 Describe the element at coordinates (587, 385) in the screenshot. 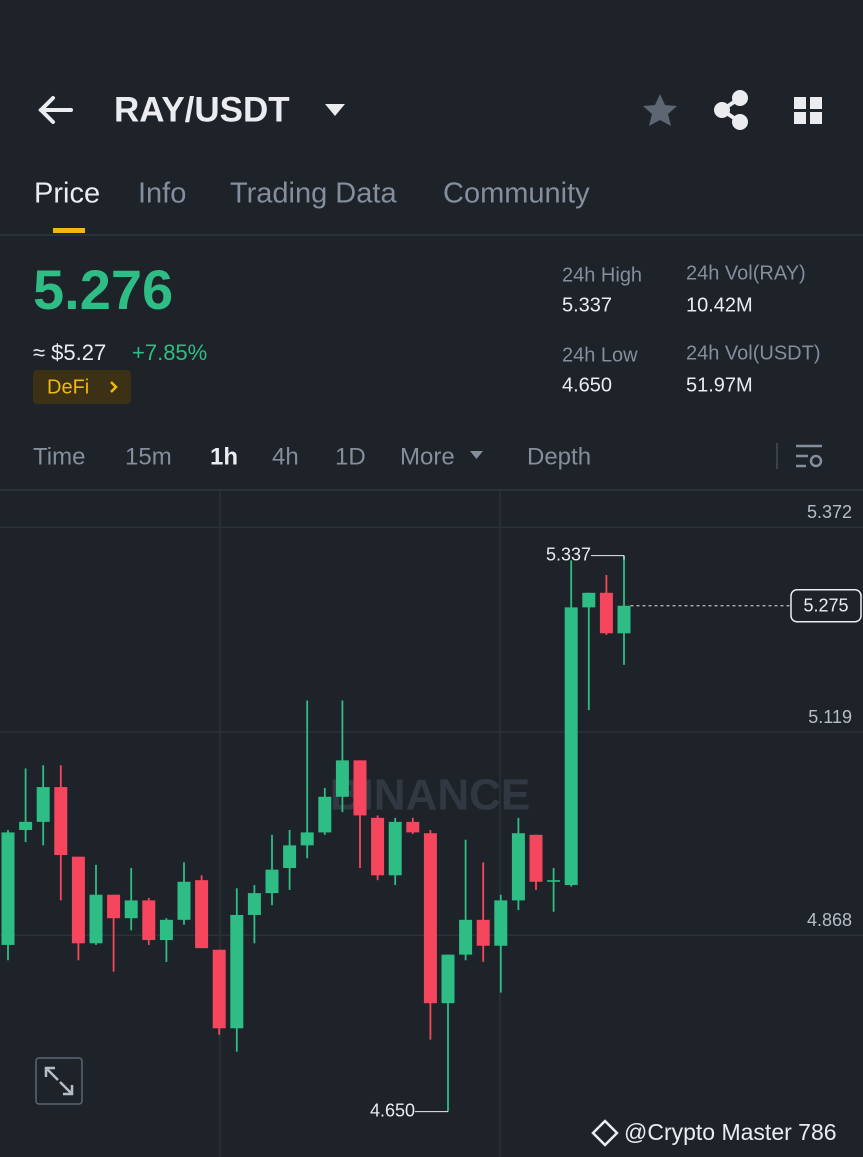

I see `stat-value: 4.650` at that location.